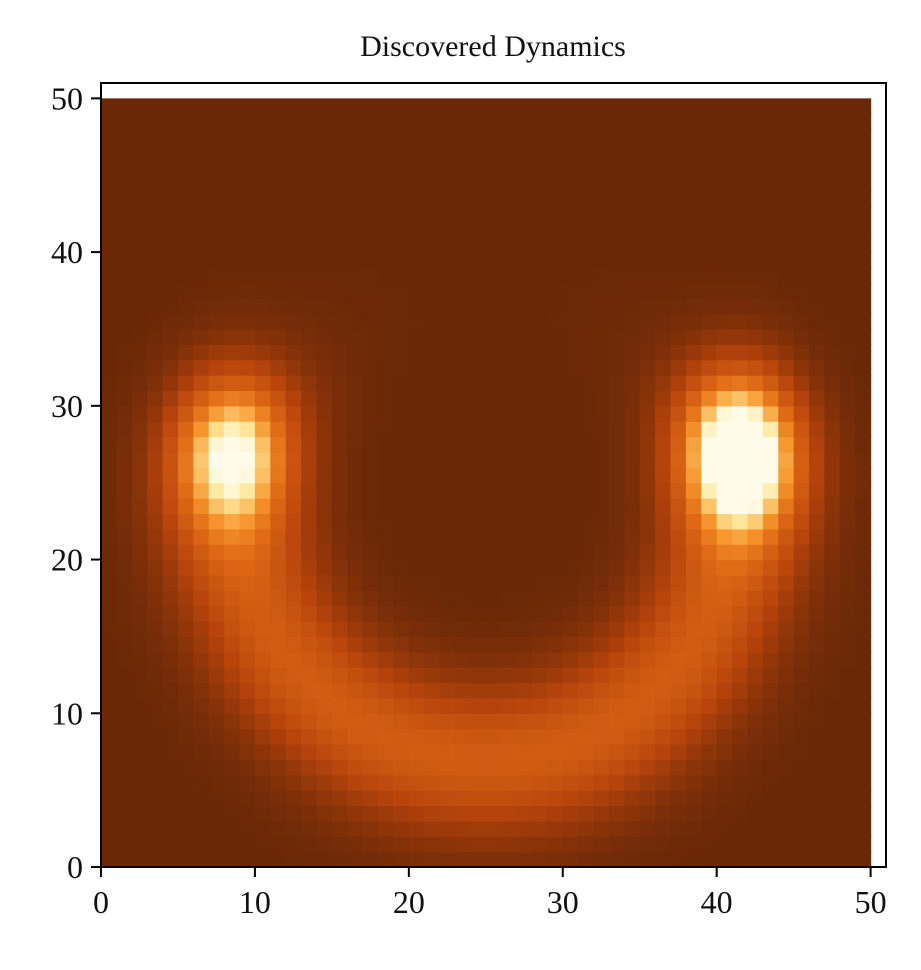 This screenshot has height=970, width=921. Describe the element at coordinates (409, 902) in the screenshot. I see `x-tick-label: 20` at that location.